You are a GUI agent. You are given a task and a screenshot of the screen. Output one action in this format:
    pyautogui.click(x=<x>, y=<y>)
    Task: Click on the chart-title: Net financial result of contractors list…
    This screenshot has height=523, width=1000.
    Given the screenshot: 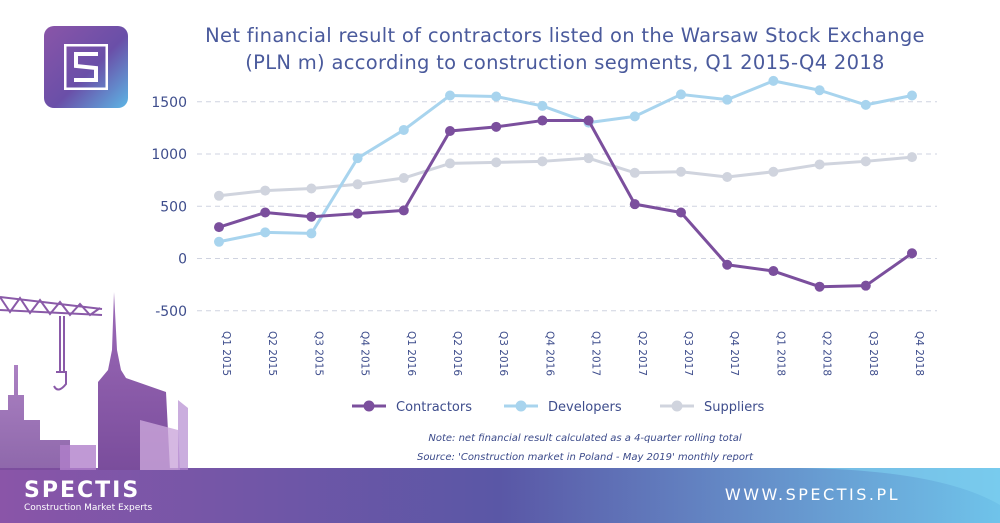 What is the action you would take?
    pyautogui.click(x=565, y=49)
    